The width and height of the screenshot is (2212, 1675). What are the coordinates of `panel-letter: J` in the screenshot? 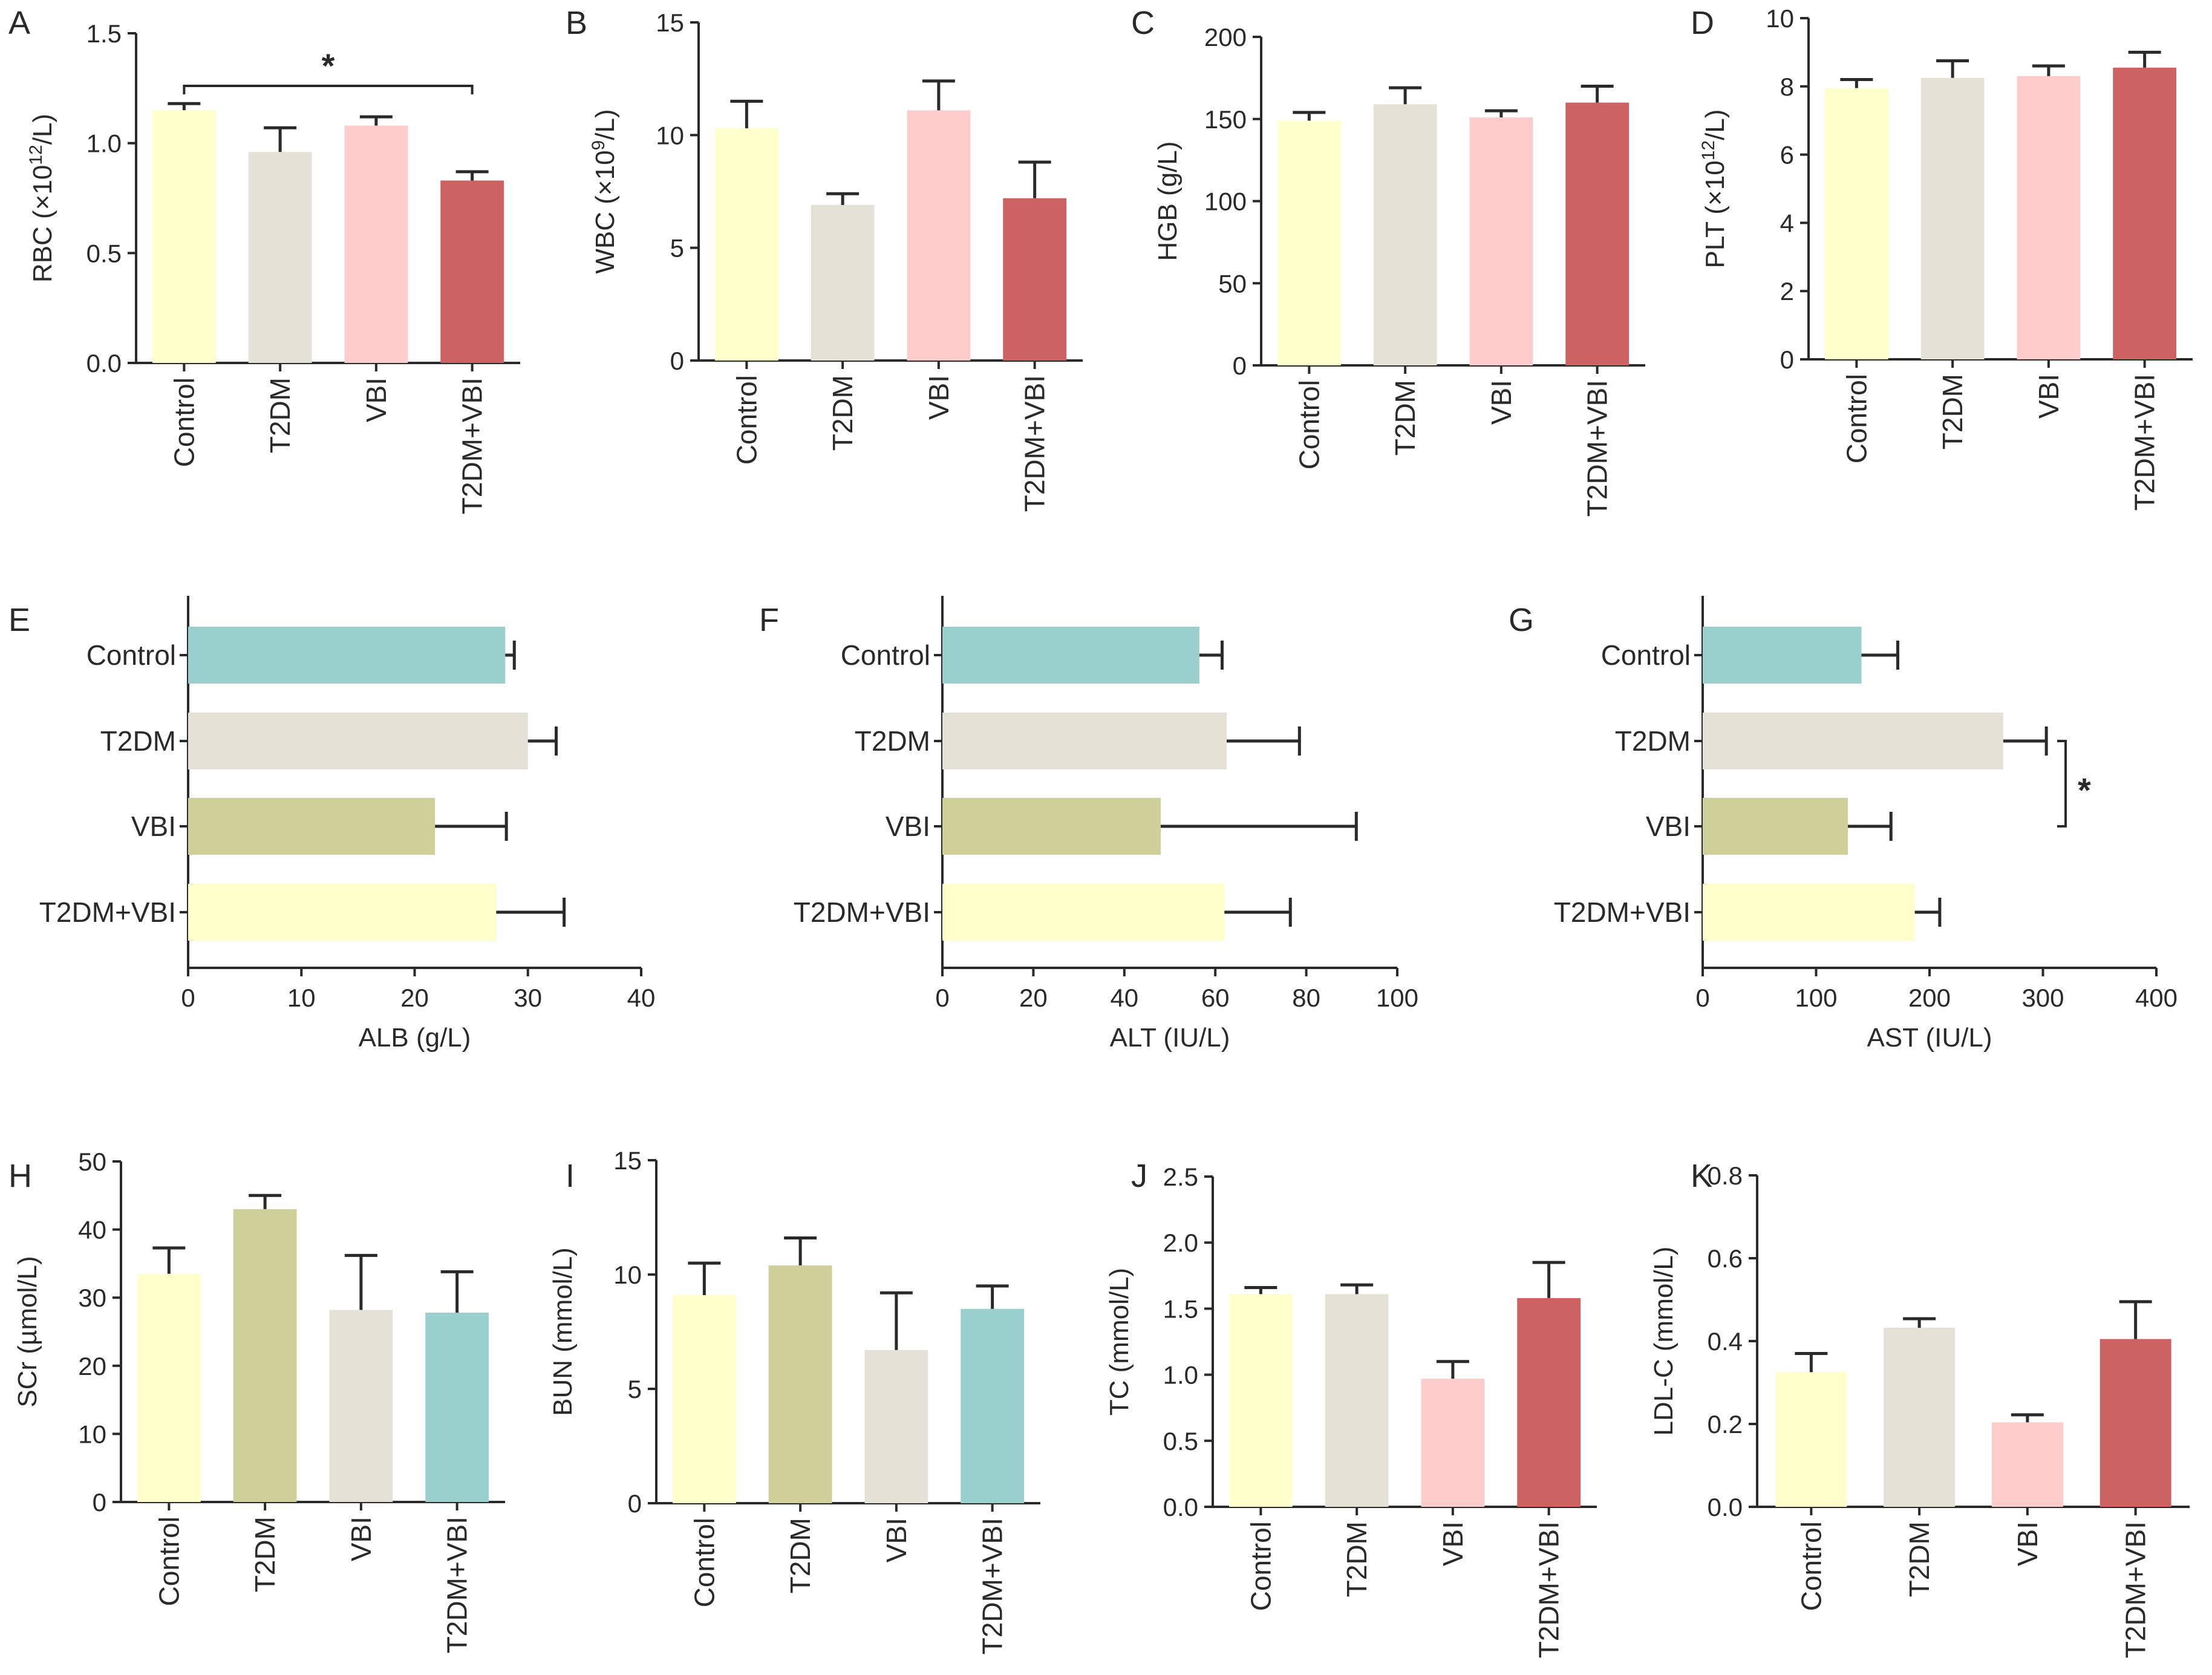 It's located at (1139, 1176).